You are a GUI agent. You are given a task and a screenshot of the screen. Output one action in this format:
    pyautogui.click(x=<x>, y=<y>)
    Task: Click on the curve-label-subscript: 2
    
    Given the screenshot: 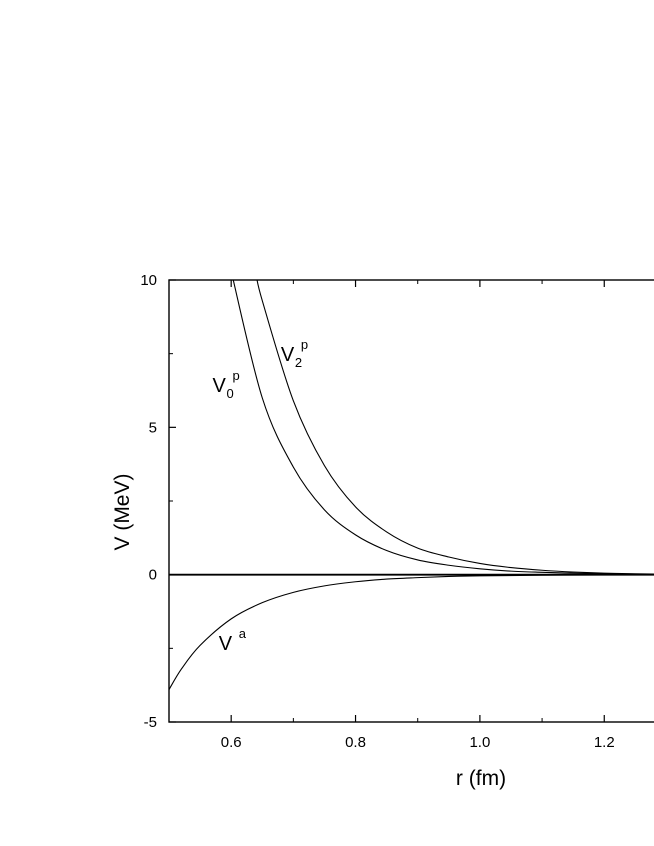 What is the action you would take?
    pyautogui.click(x=298, y=362)
    